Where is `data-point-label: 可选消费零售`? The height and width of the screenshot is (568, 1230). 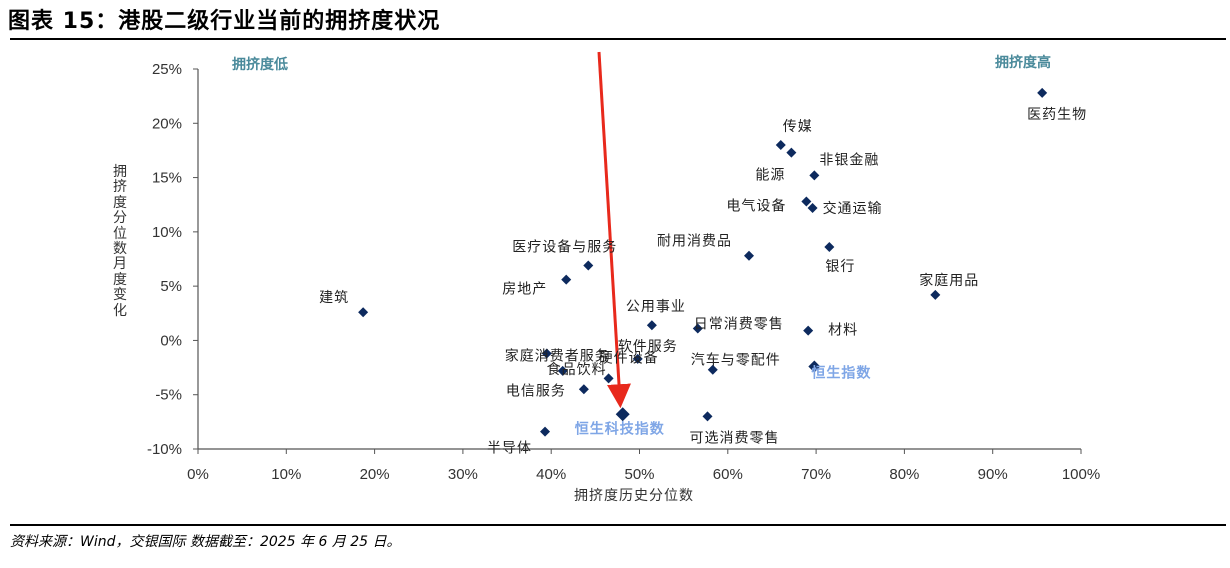 data-point-label: 可选消费零售 is located at coordinates (734, 438).